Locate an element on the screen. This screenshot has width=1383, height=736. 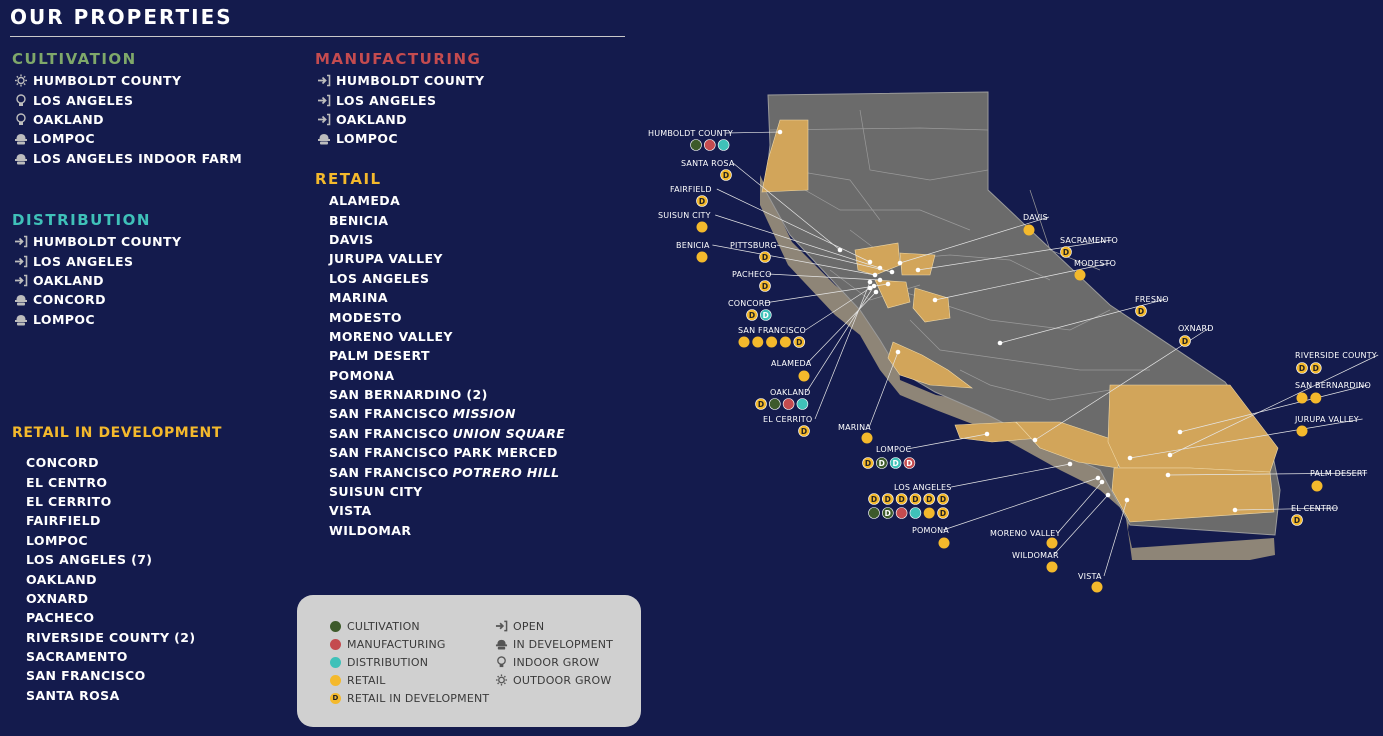
map-location-label: SAN BERNARDINO is located at coordinates (1333, 385).